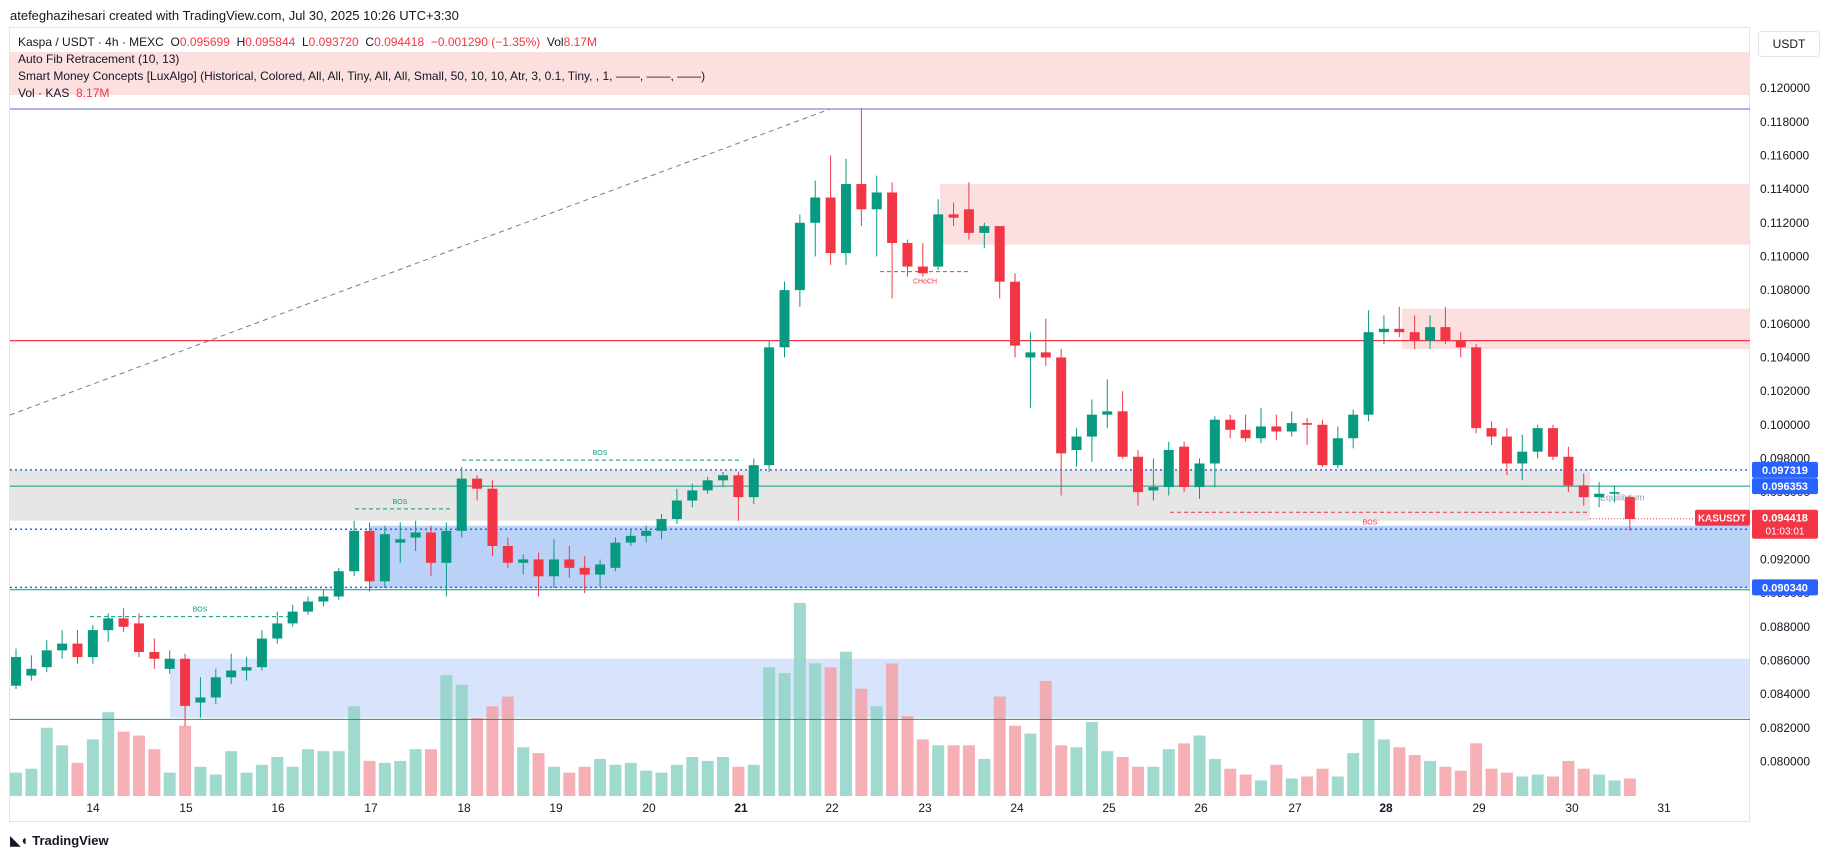 Image resolution: width=1835 pixels, height=858 pixels. Describe the element at coordinates (1785, 559) in the screenshot. I see `y-tick-label: 0.092000` at that location.